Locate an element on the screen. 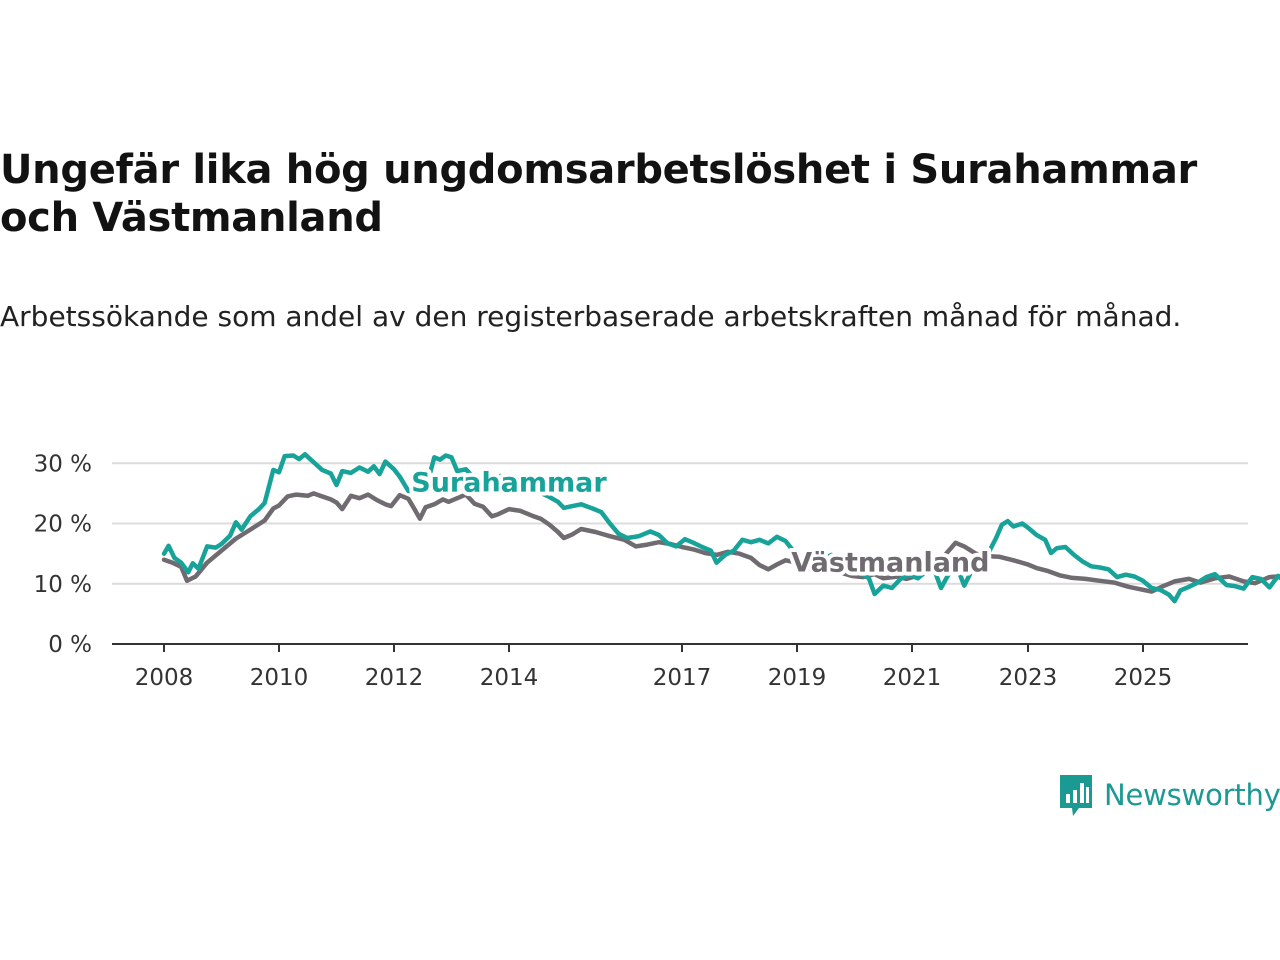 The width and height of the screenshot is (1280, 960). series-label-surahammar: Surahammar is located at coordinates (509, 483).